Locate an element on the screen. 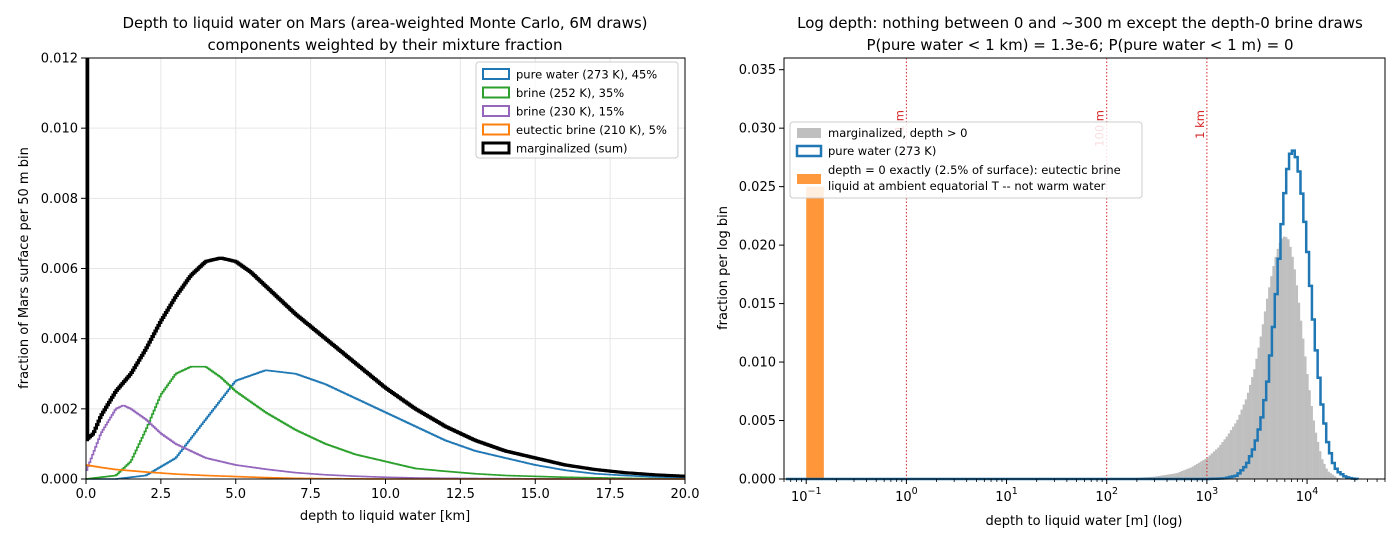 The image size is (1400, 540). left-legend-label: brine (252 K), 35% is located at coordinates (570, 93).